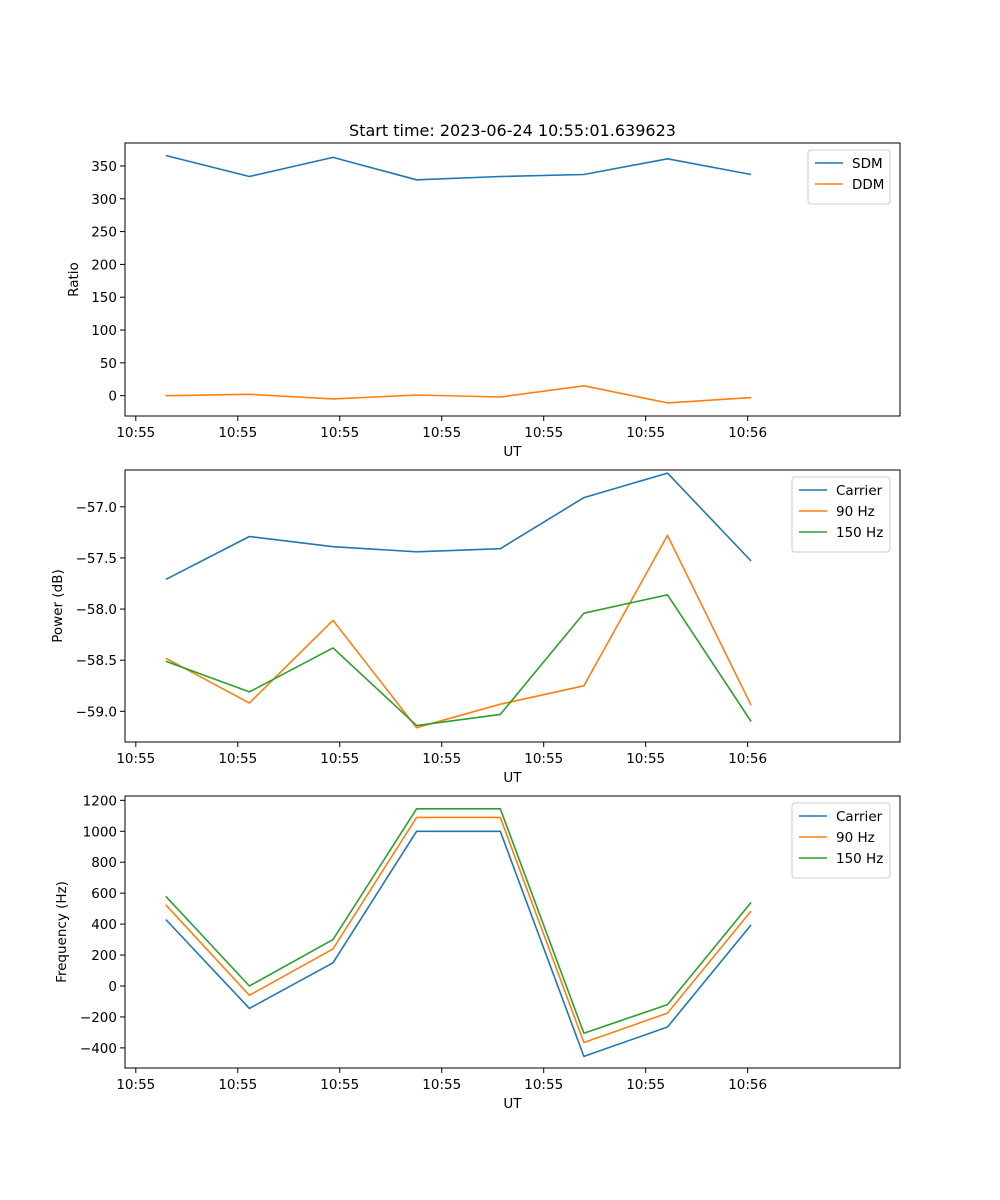 The width and height of the screenshot is (1000, 1200). What do you see at coordinates (104, 200) in the screenshot?
I see `y-tick-label: 300` at bounding box center [104, 200].